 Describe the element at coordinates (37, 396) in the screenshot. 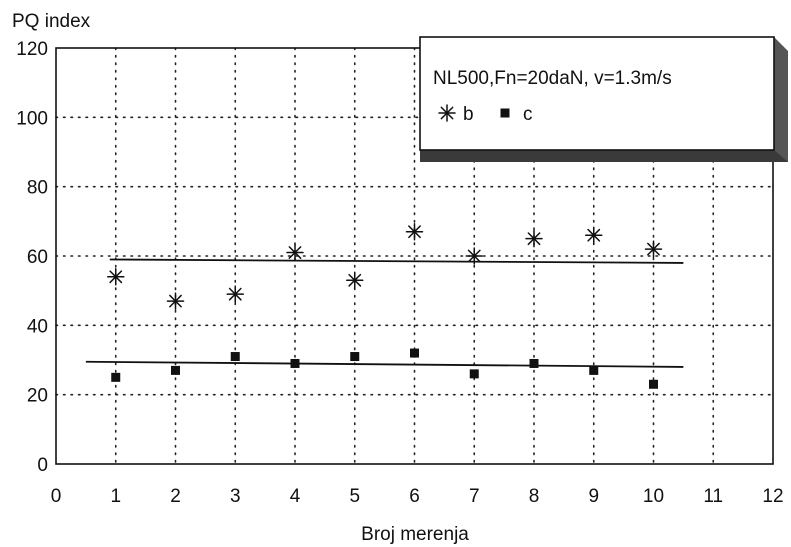

I see `y-tick-label: 20` at that location.